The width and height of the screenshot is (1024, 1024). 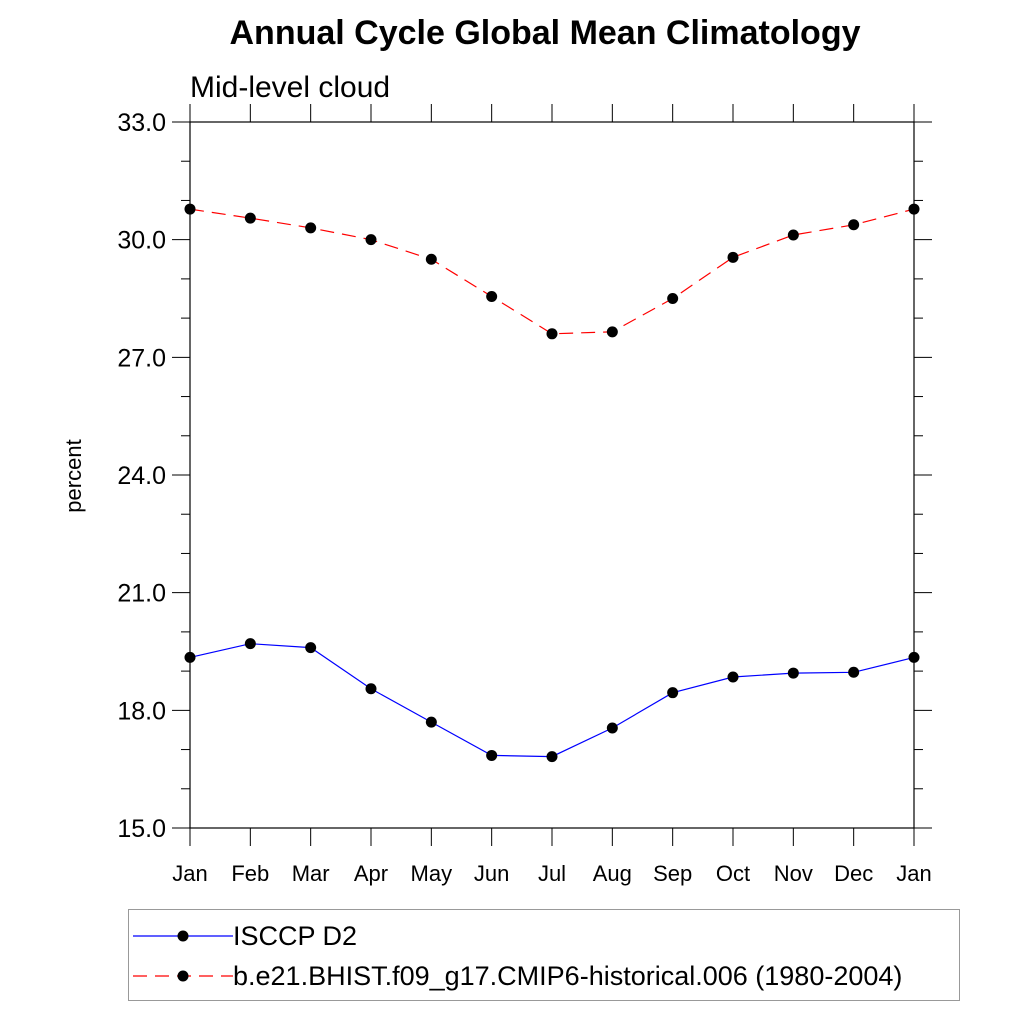 I want to click on legend-item-series-1: ISCCP D2, so click(x=243, y=936).